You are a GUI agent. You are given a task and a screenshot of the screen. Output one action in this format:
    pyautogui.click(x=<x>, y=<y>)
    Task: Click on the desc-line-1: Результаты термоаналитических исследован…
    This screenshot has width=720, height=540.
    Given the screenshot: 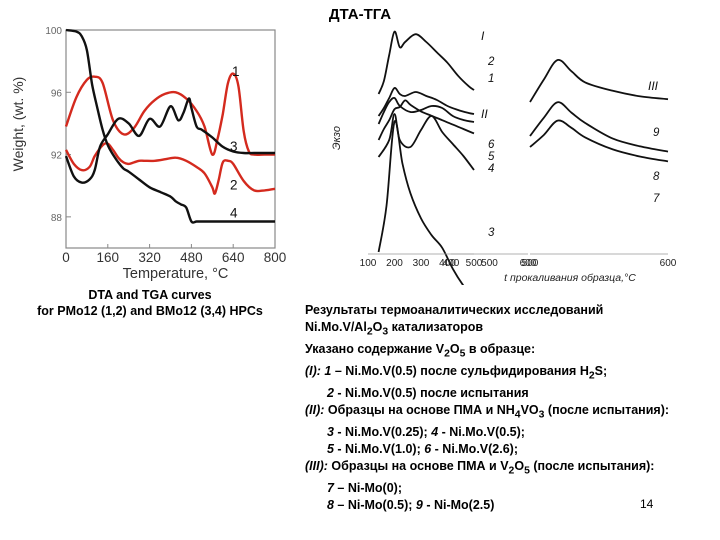 What is the action you would take?
    pyautogui.click(x=454, y=310)
    